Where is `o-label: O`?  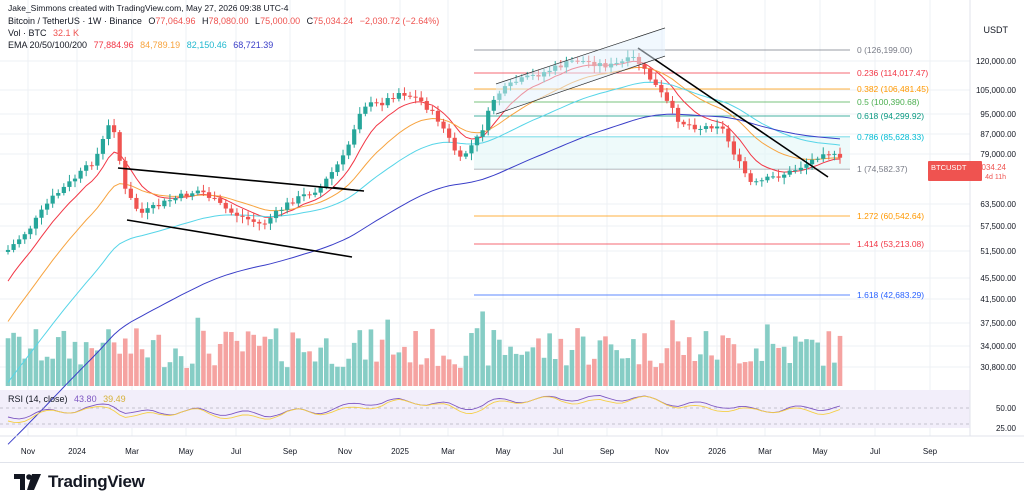 o-label: O is located at coordinates (152, 21).